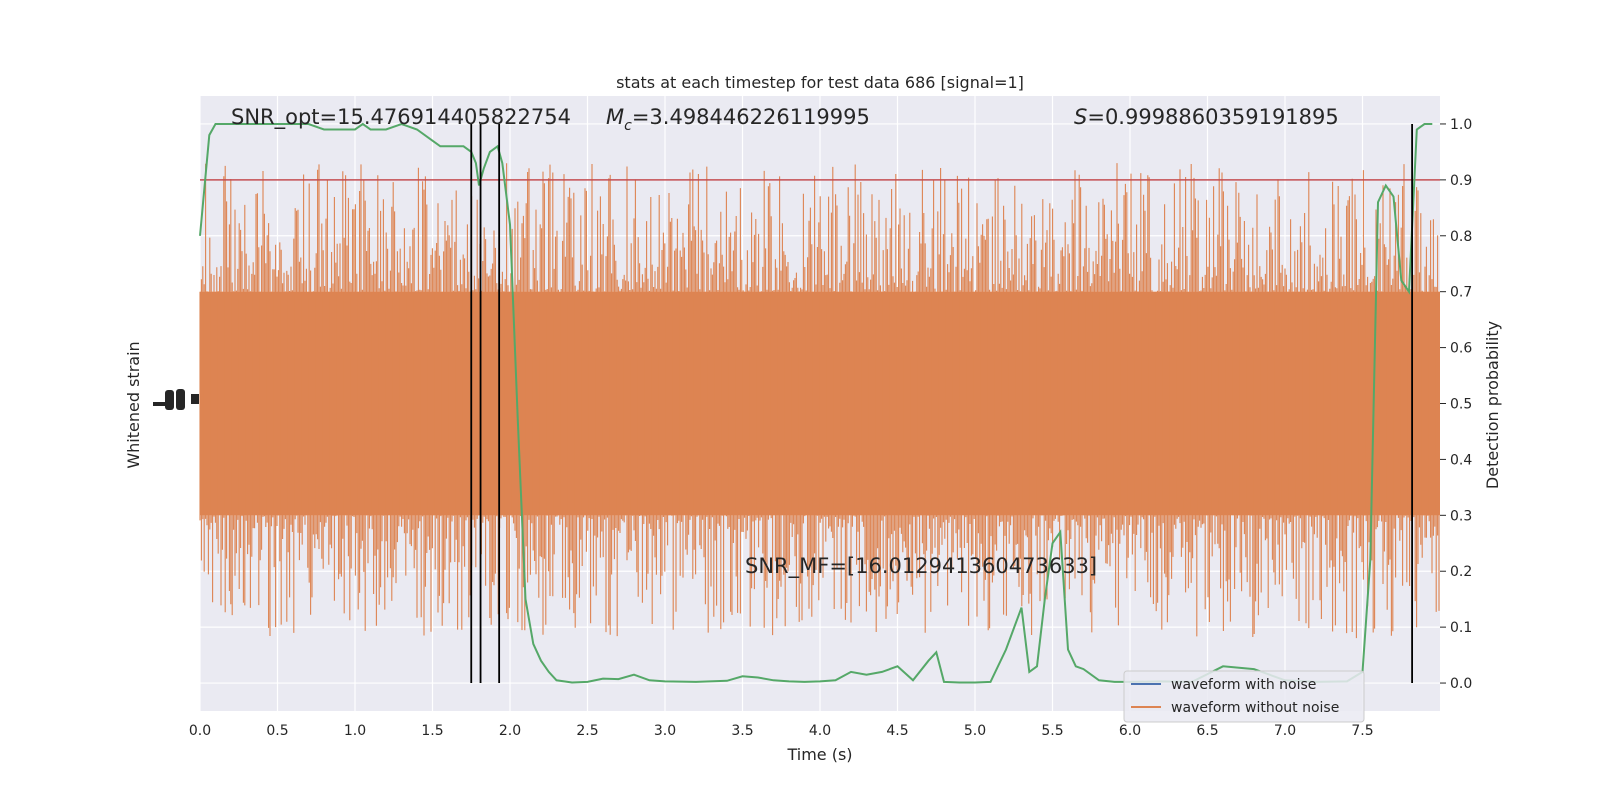 The image size is (1600, 800). Describe the element at coordinates (665, 731) in the screenshot. I see `x-tick-label: 3.0` at that location.